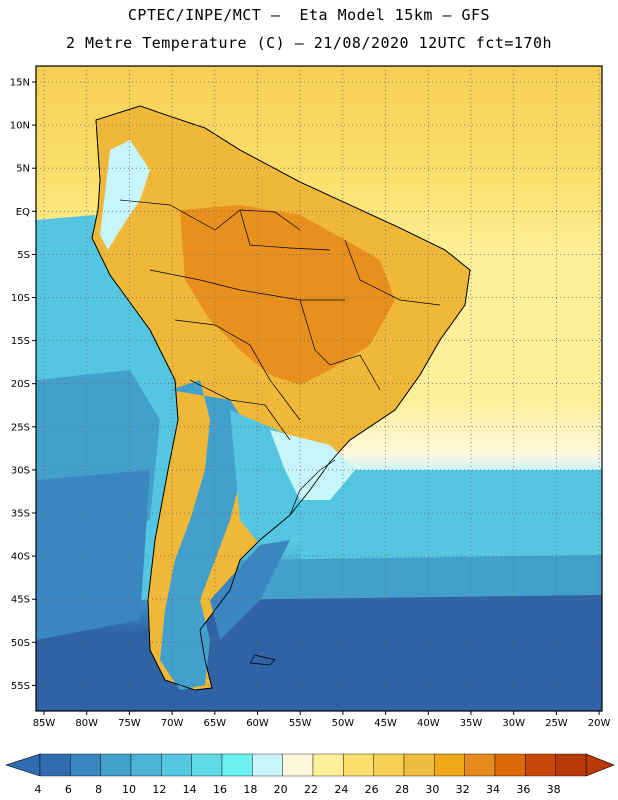  Describe the element at coordinates (402, 789) in the screenshot. I see `legend-value-label: 28` at that location.